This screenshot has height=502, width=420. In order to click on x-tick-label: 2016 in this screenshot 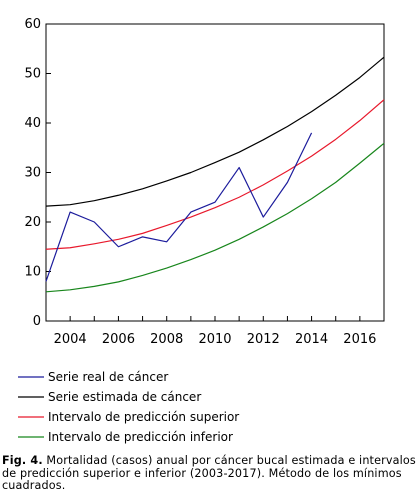, I will do `click(359, 339)`.